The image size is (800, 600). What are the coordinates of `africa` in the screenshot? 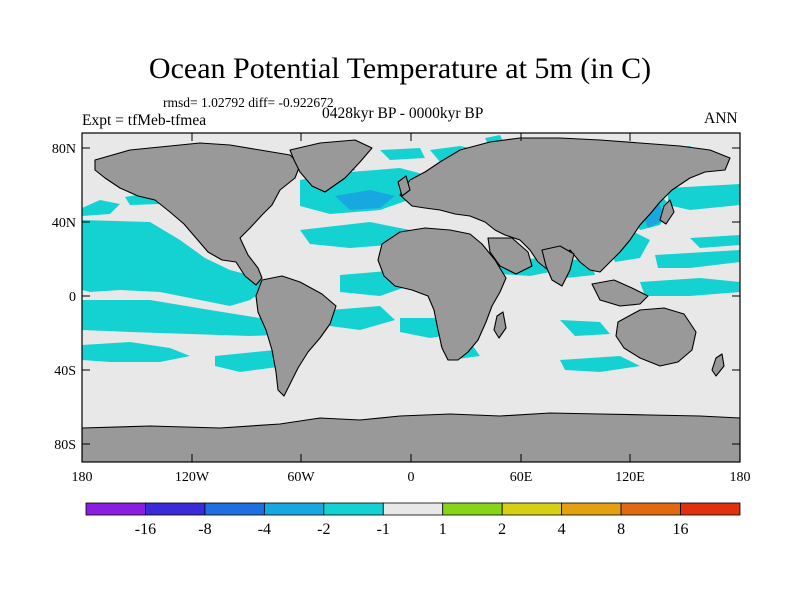 It's located at (442, 294).